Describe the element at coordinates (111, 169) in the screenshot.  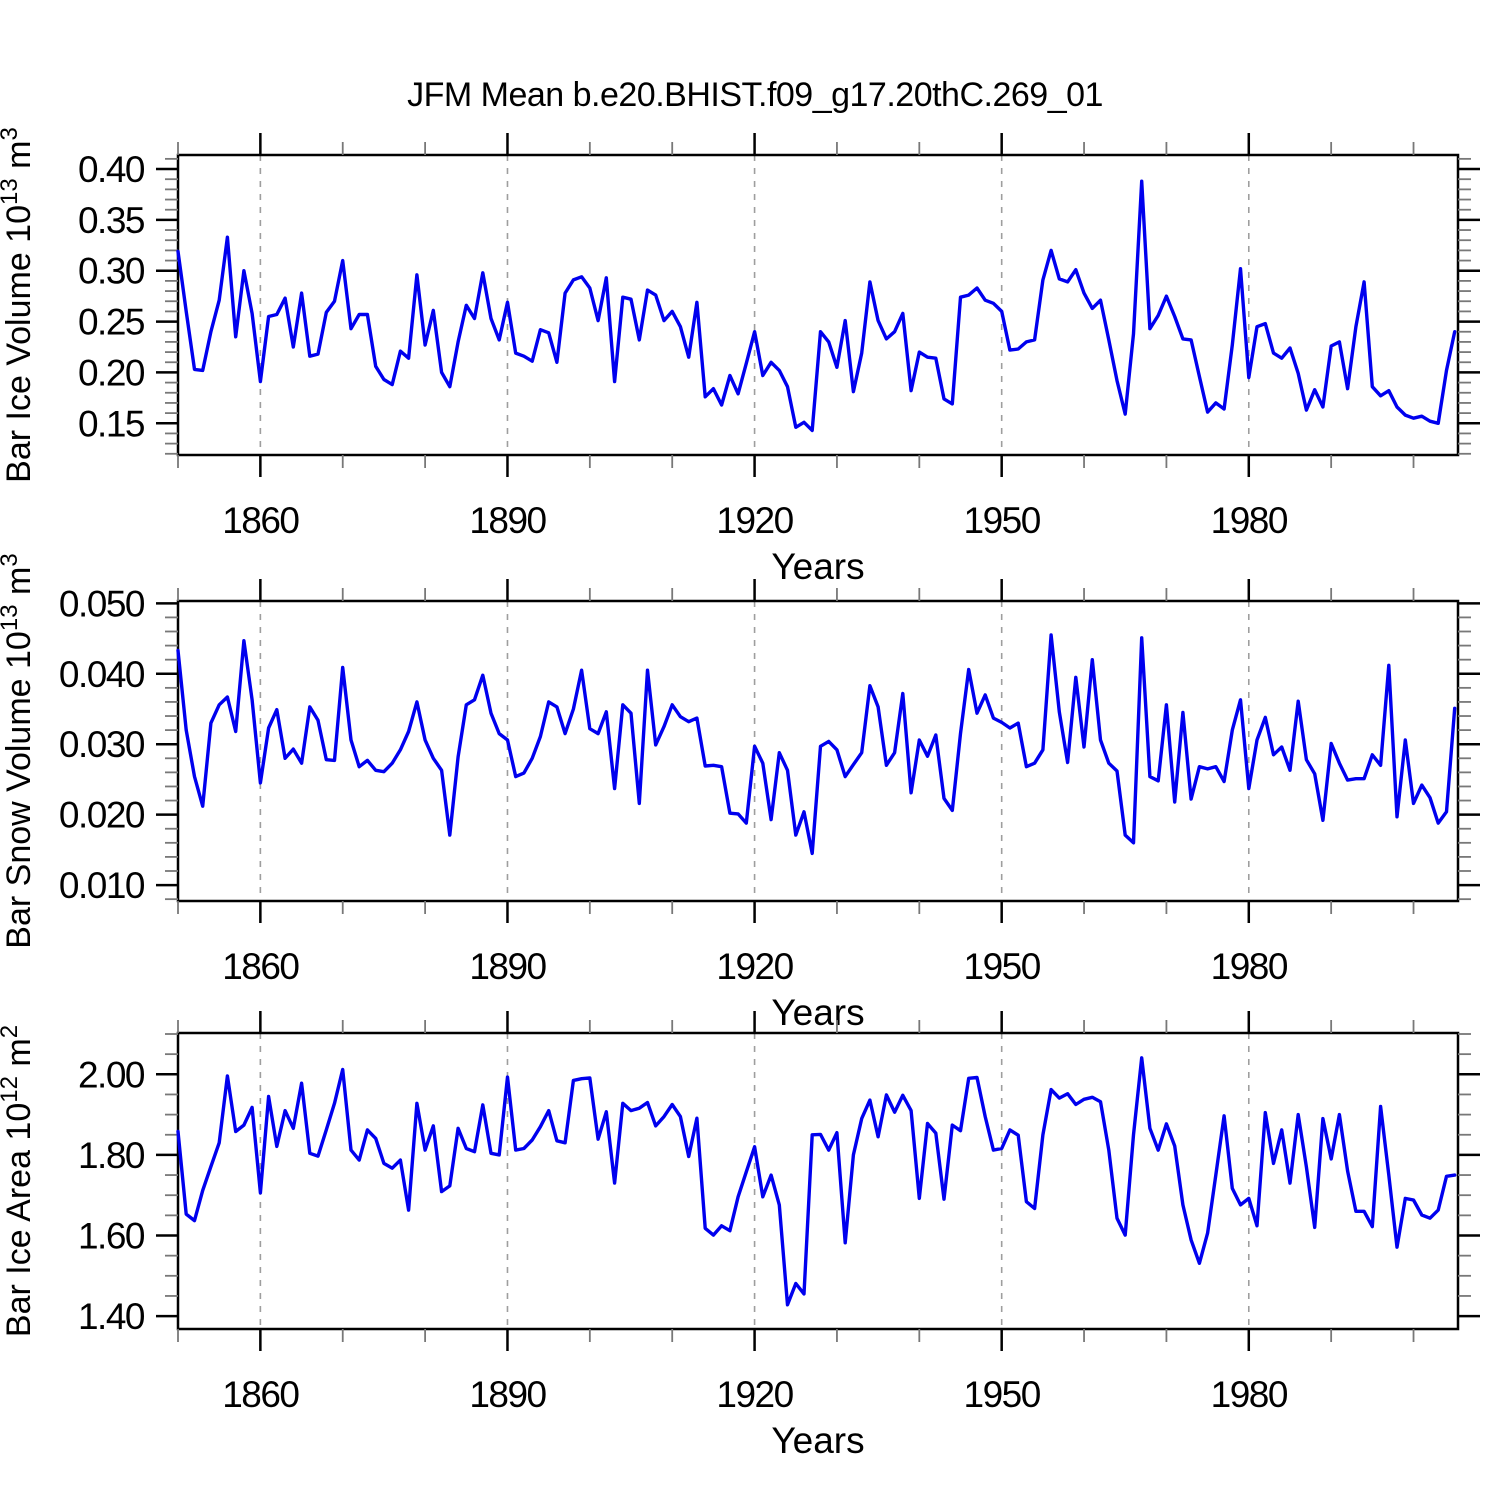
I see `y-tick-label: 0.40` at that location.